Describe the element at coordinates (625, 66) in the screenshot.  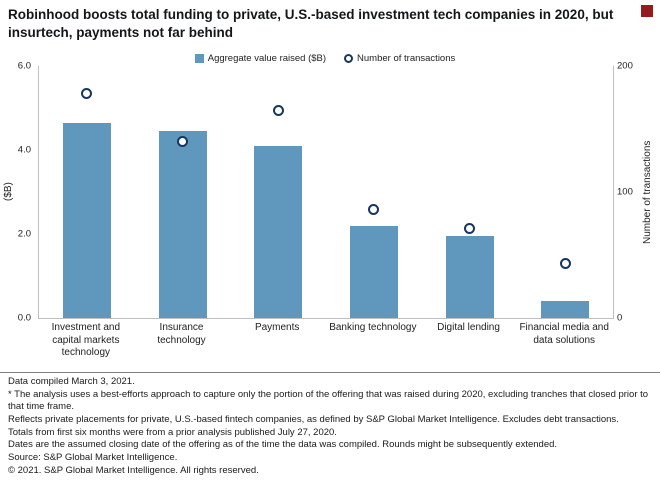
I see `right-axis-tick: 200` at that location.